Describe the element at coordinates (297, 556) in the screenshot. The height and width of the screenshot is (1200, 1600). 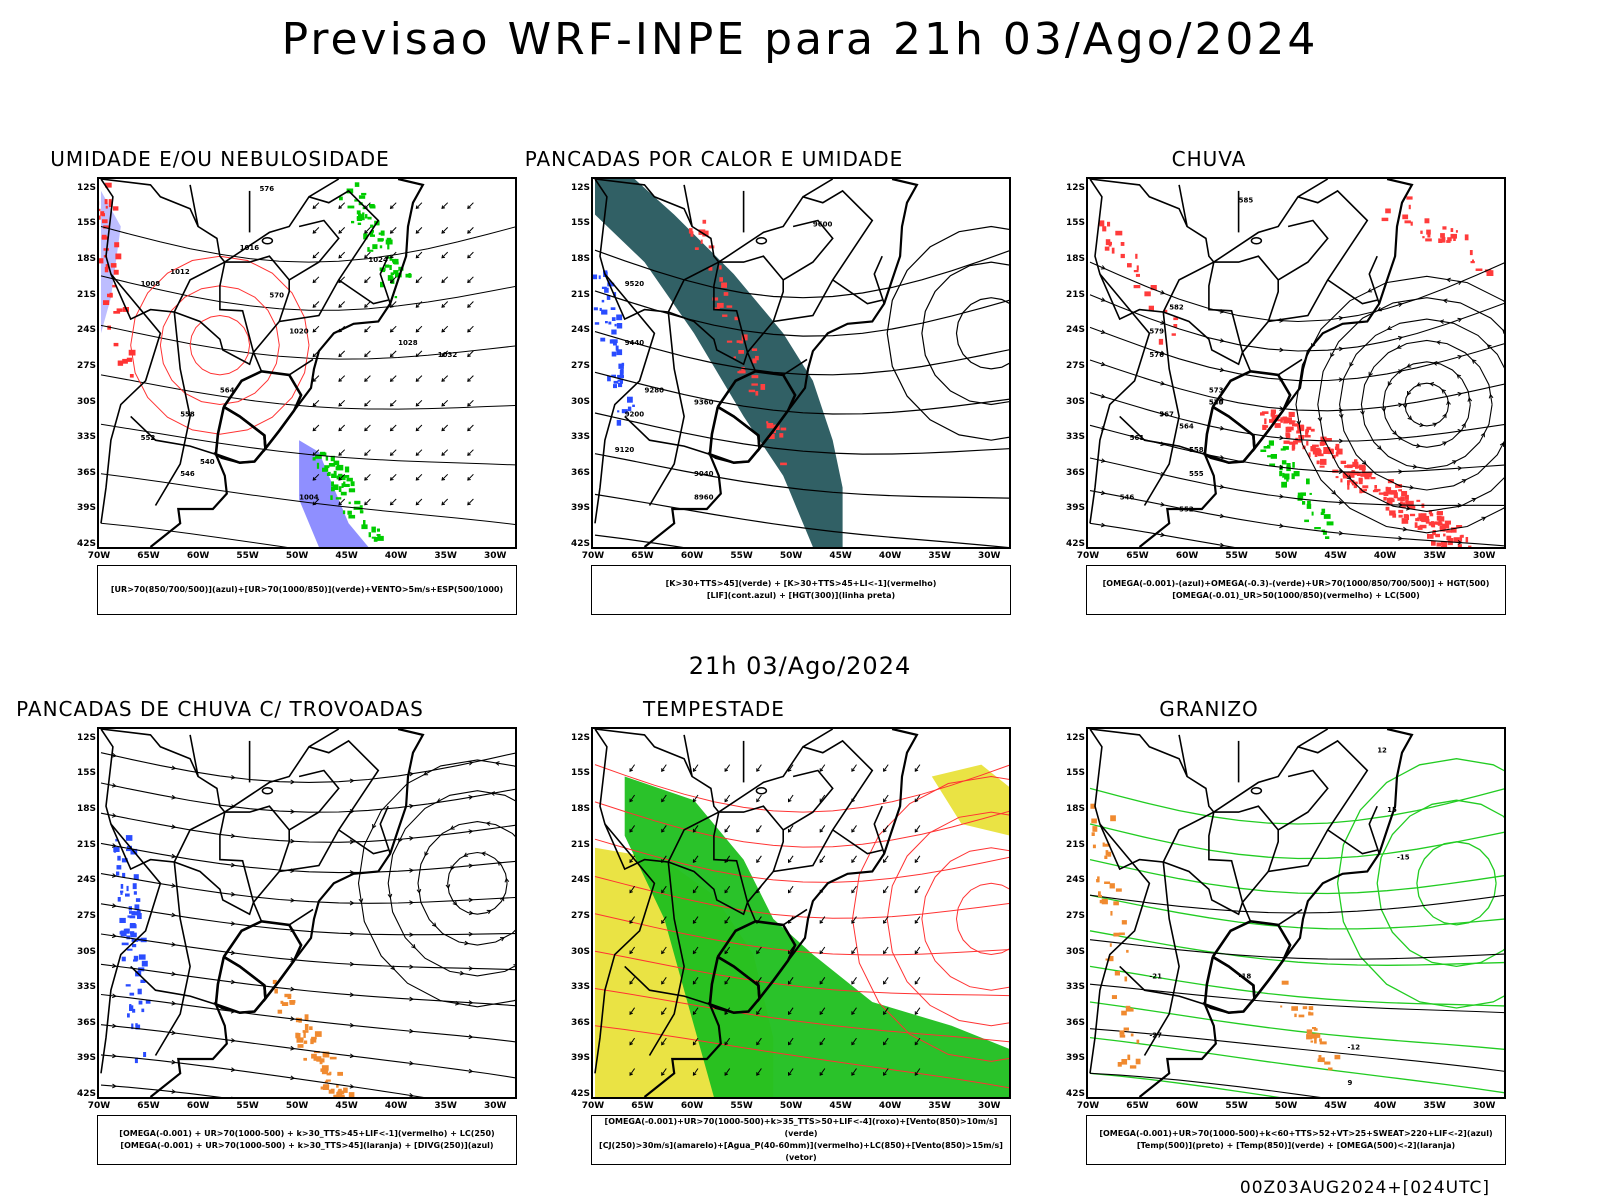
I see `lon-label: 50W` at that location.